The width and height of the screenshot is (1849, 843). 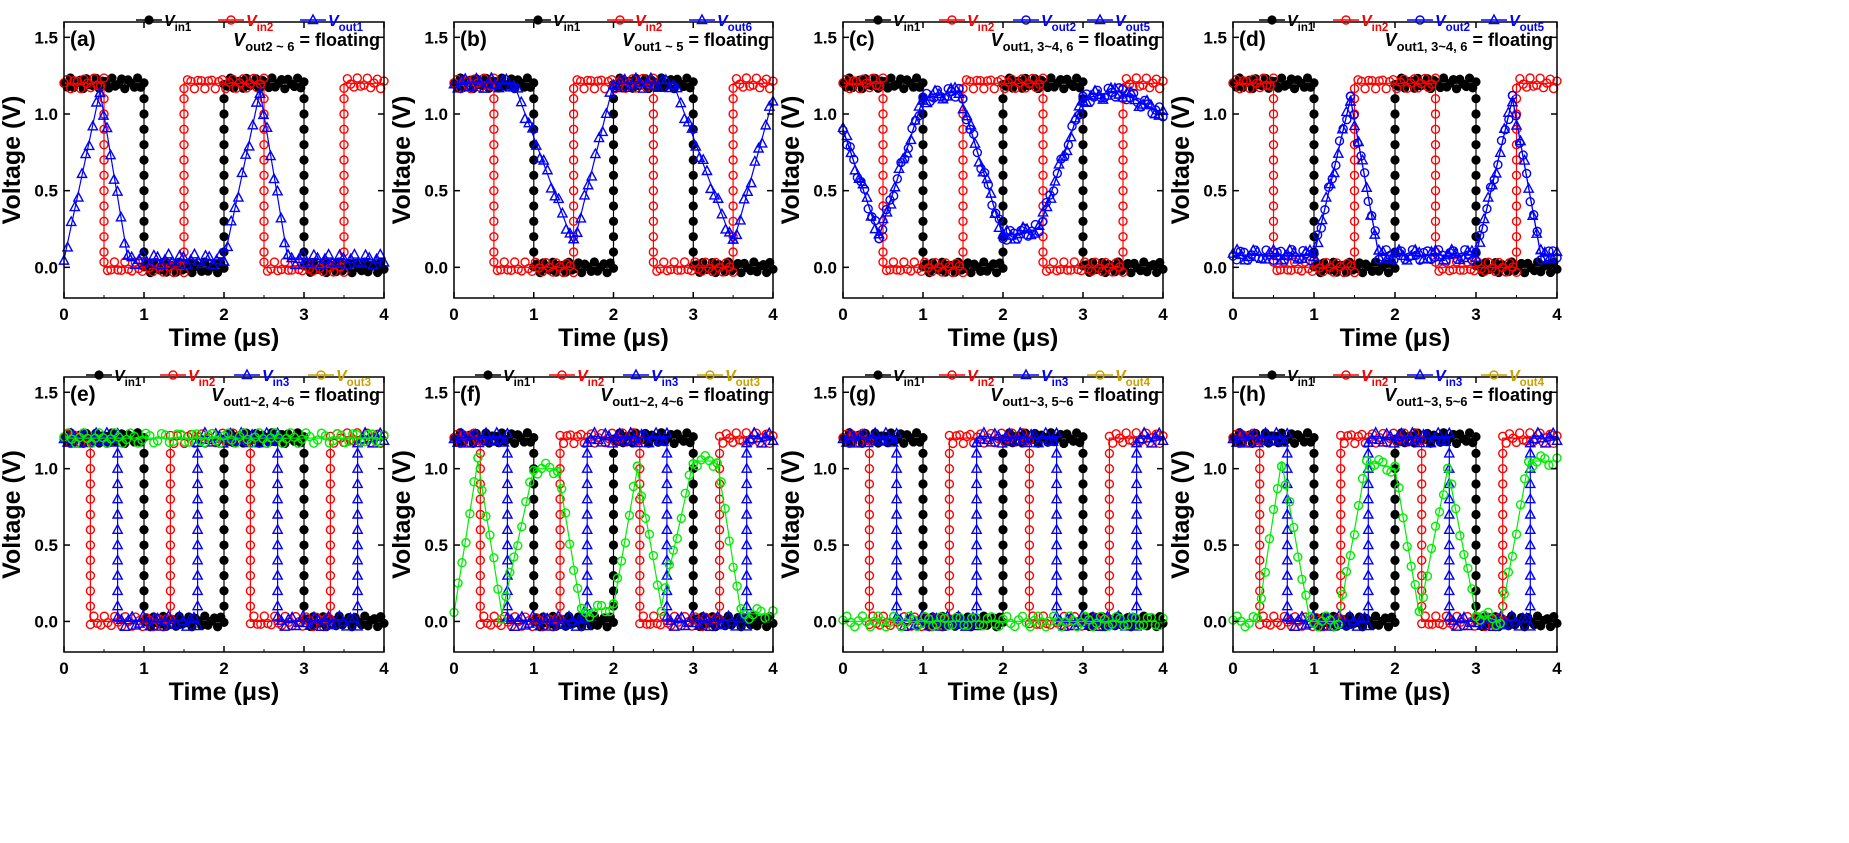 What do you see at coordinates (1215, 191) in the screenshot?
I see `y-tick-label: 0.5` at bounding box center [1215, 191].